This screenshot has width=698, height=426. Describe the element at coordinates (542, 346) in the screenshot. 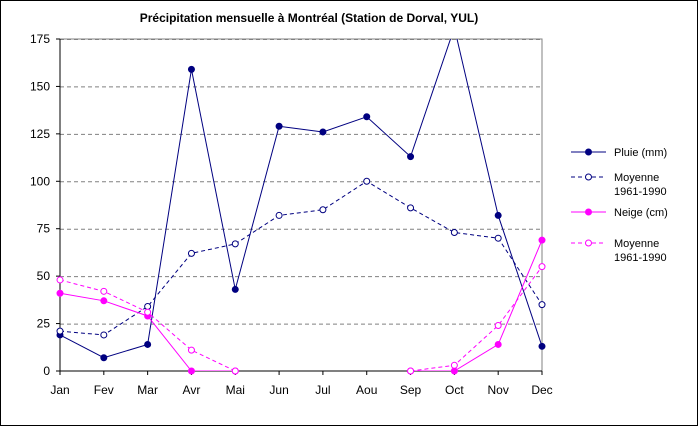

I see `series-0-point-Dec` at that location.